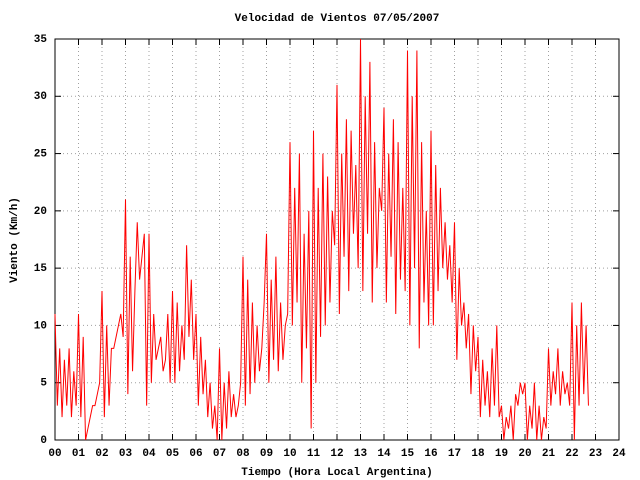 This screenshot has height=480, width=640. Describe the element at coordinates (243, 454) in the screenshot. I see `x-tick-label: 08` at that location.